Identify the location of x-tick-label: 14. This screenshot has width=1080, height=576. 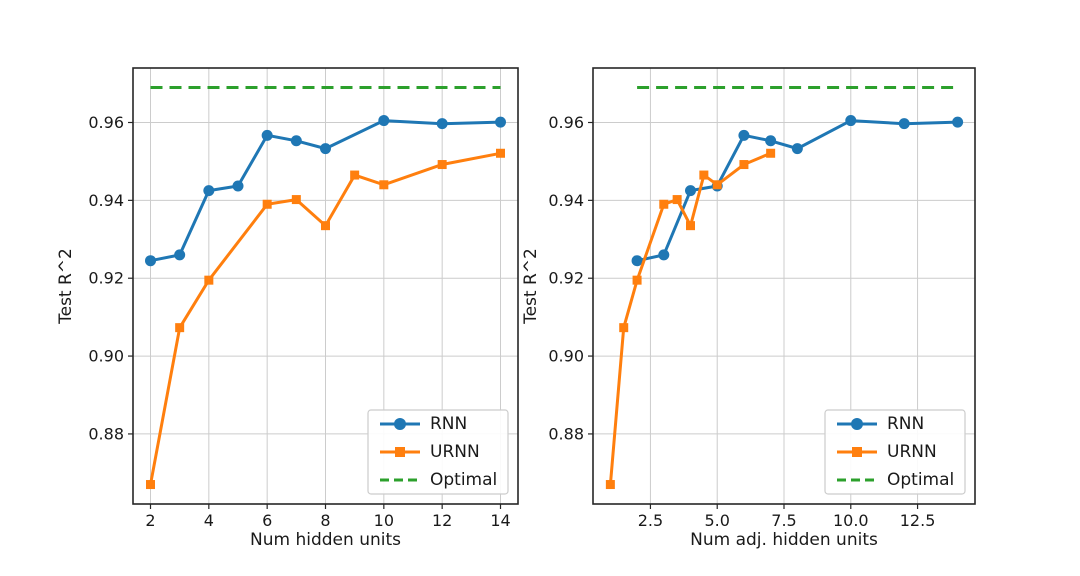
(500, 520).